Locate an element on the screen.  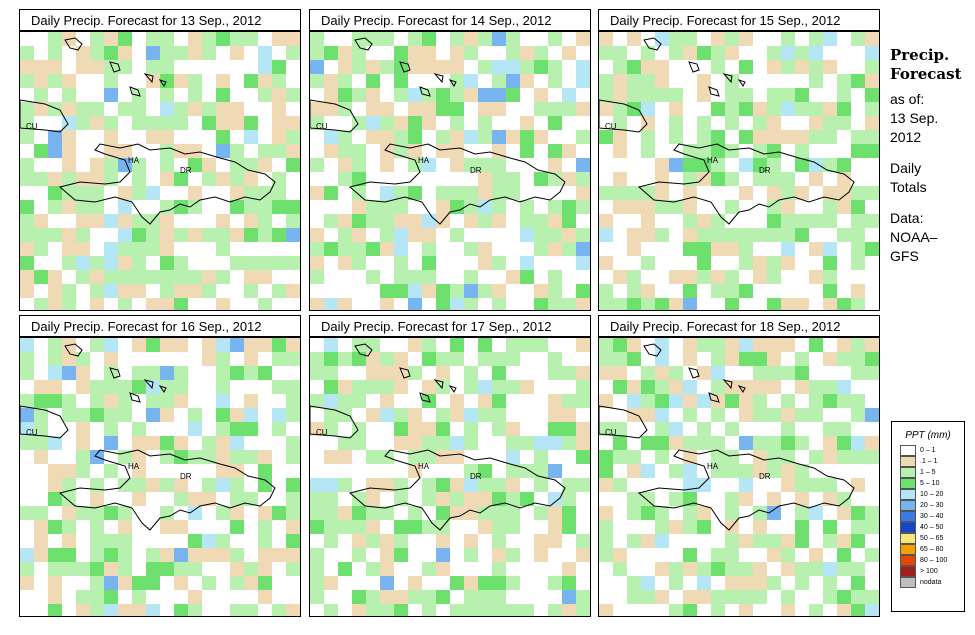
country-label-cu: CU is located at coordinates (32, 126).